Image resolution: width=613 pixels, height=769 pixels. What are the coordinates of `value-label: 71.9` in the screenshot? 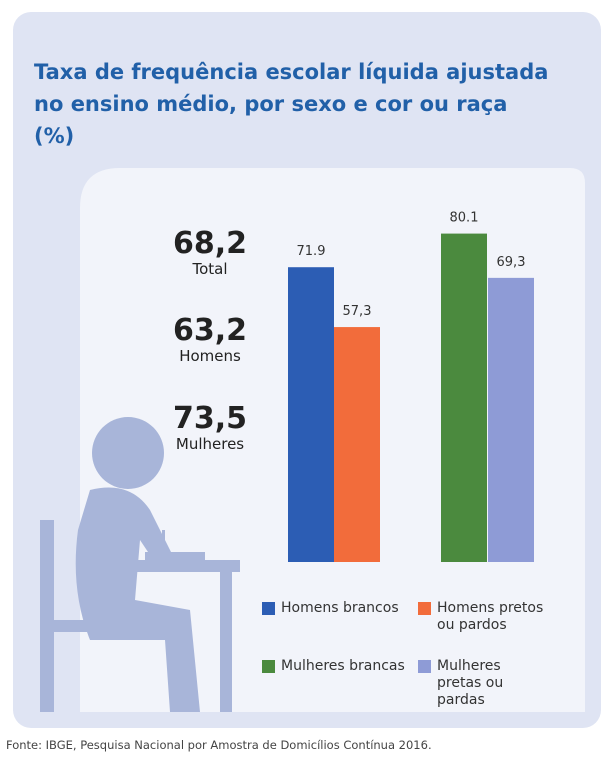 It's located at (311, 251).